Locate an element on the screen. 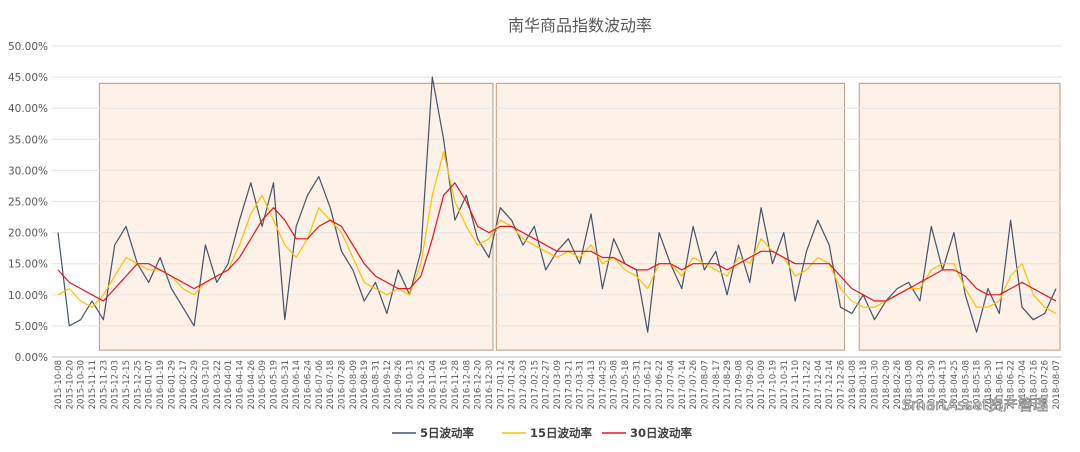  x-tick-label: 2016-06-24 is located at coordinates (309, 384).